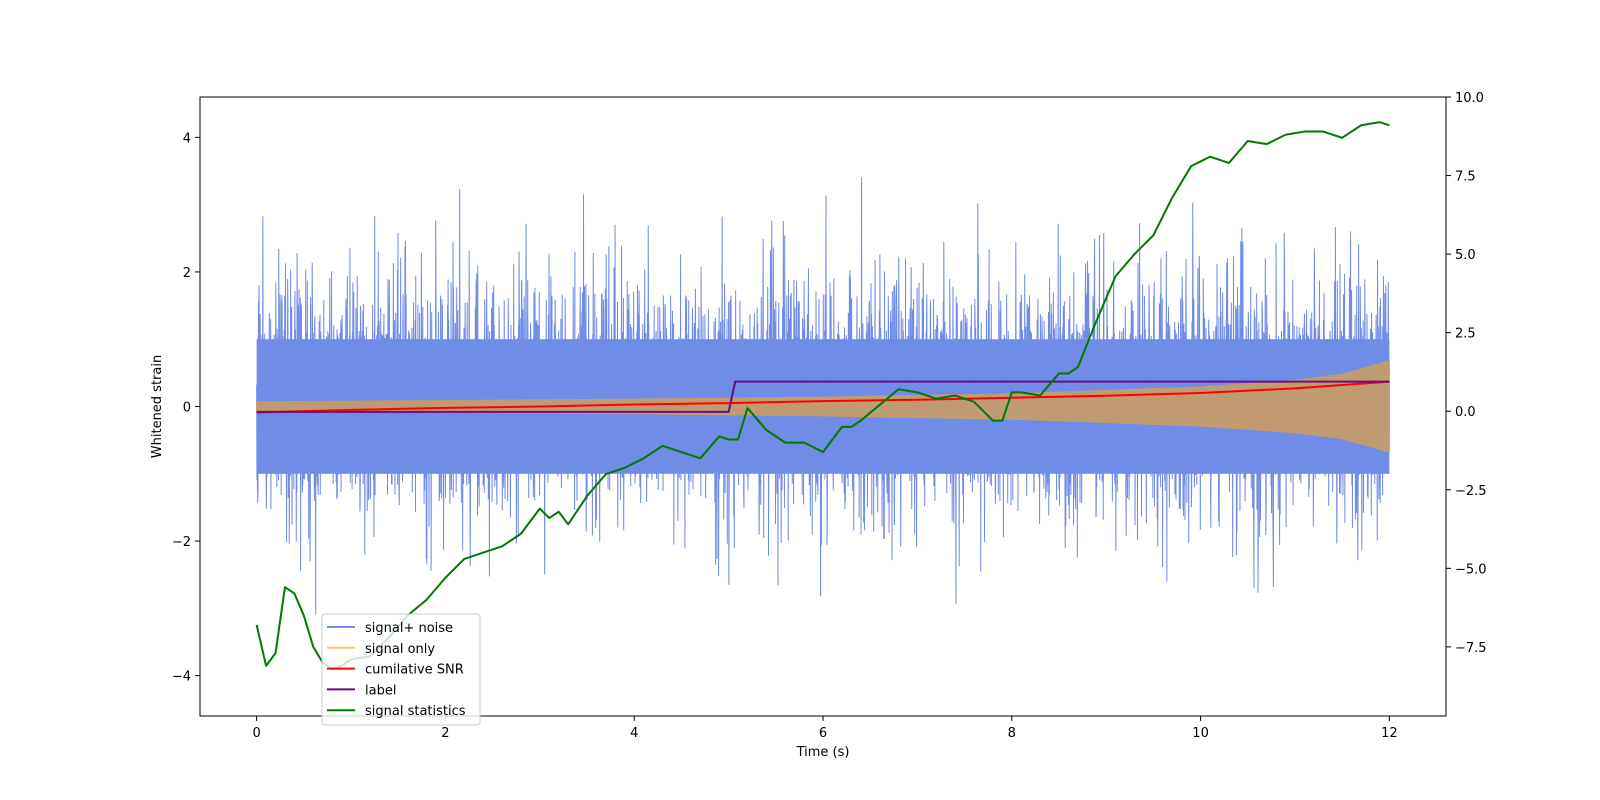  Describe the element at coordinates (1465, 334) in the screenshot. I see `y-right-tick-label: 2.5` at that location.